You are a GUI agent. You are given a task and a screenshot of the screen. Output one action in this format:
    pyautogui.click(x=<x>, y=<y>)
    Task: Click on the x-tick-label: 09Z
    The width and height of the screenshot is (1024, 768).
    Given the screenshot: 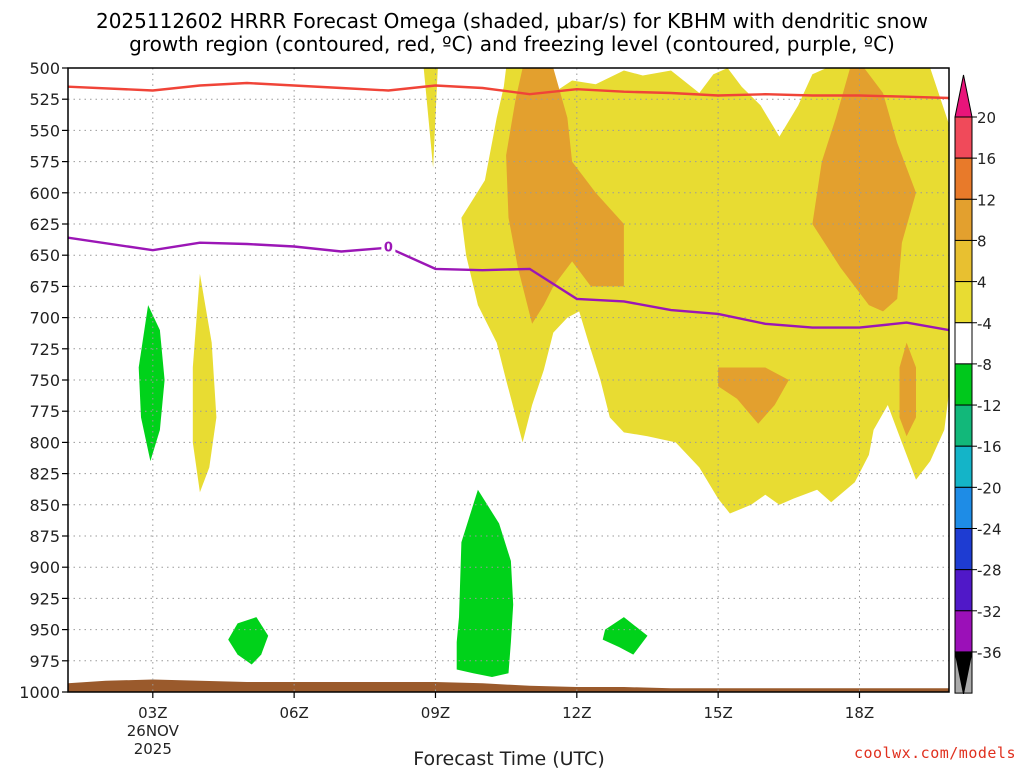 What is the action you would take?
    pyautogui.click(x=435, y=713)
    